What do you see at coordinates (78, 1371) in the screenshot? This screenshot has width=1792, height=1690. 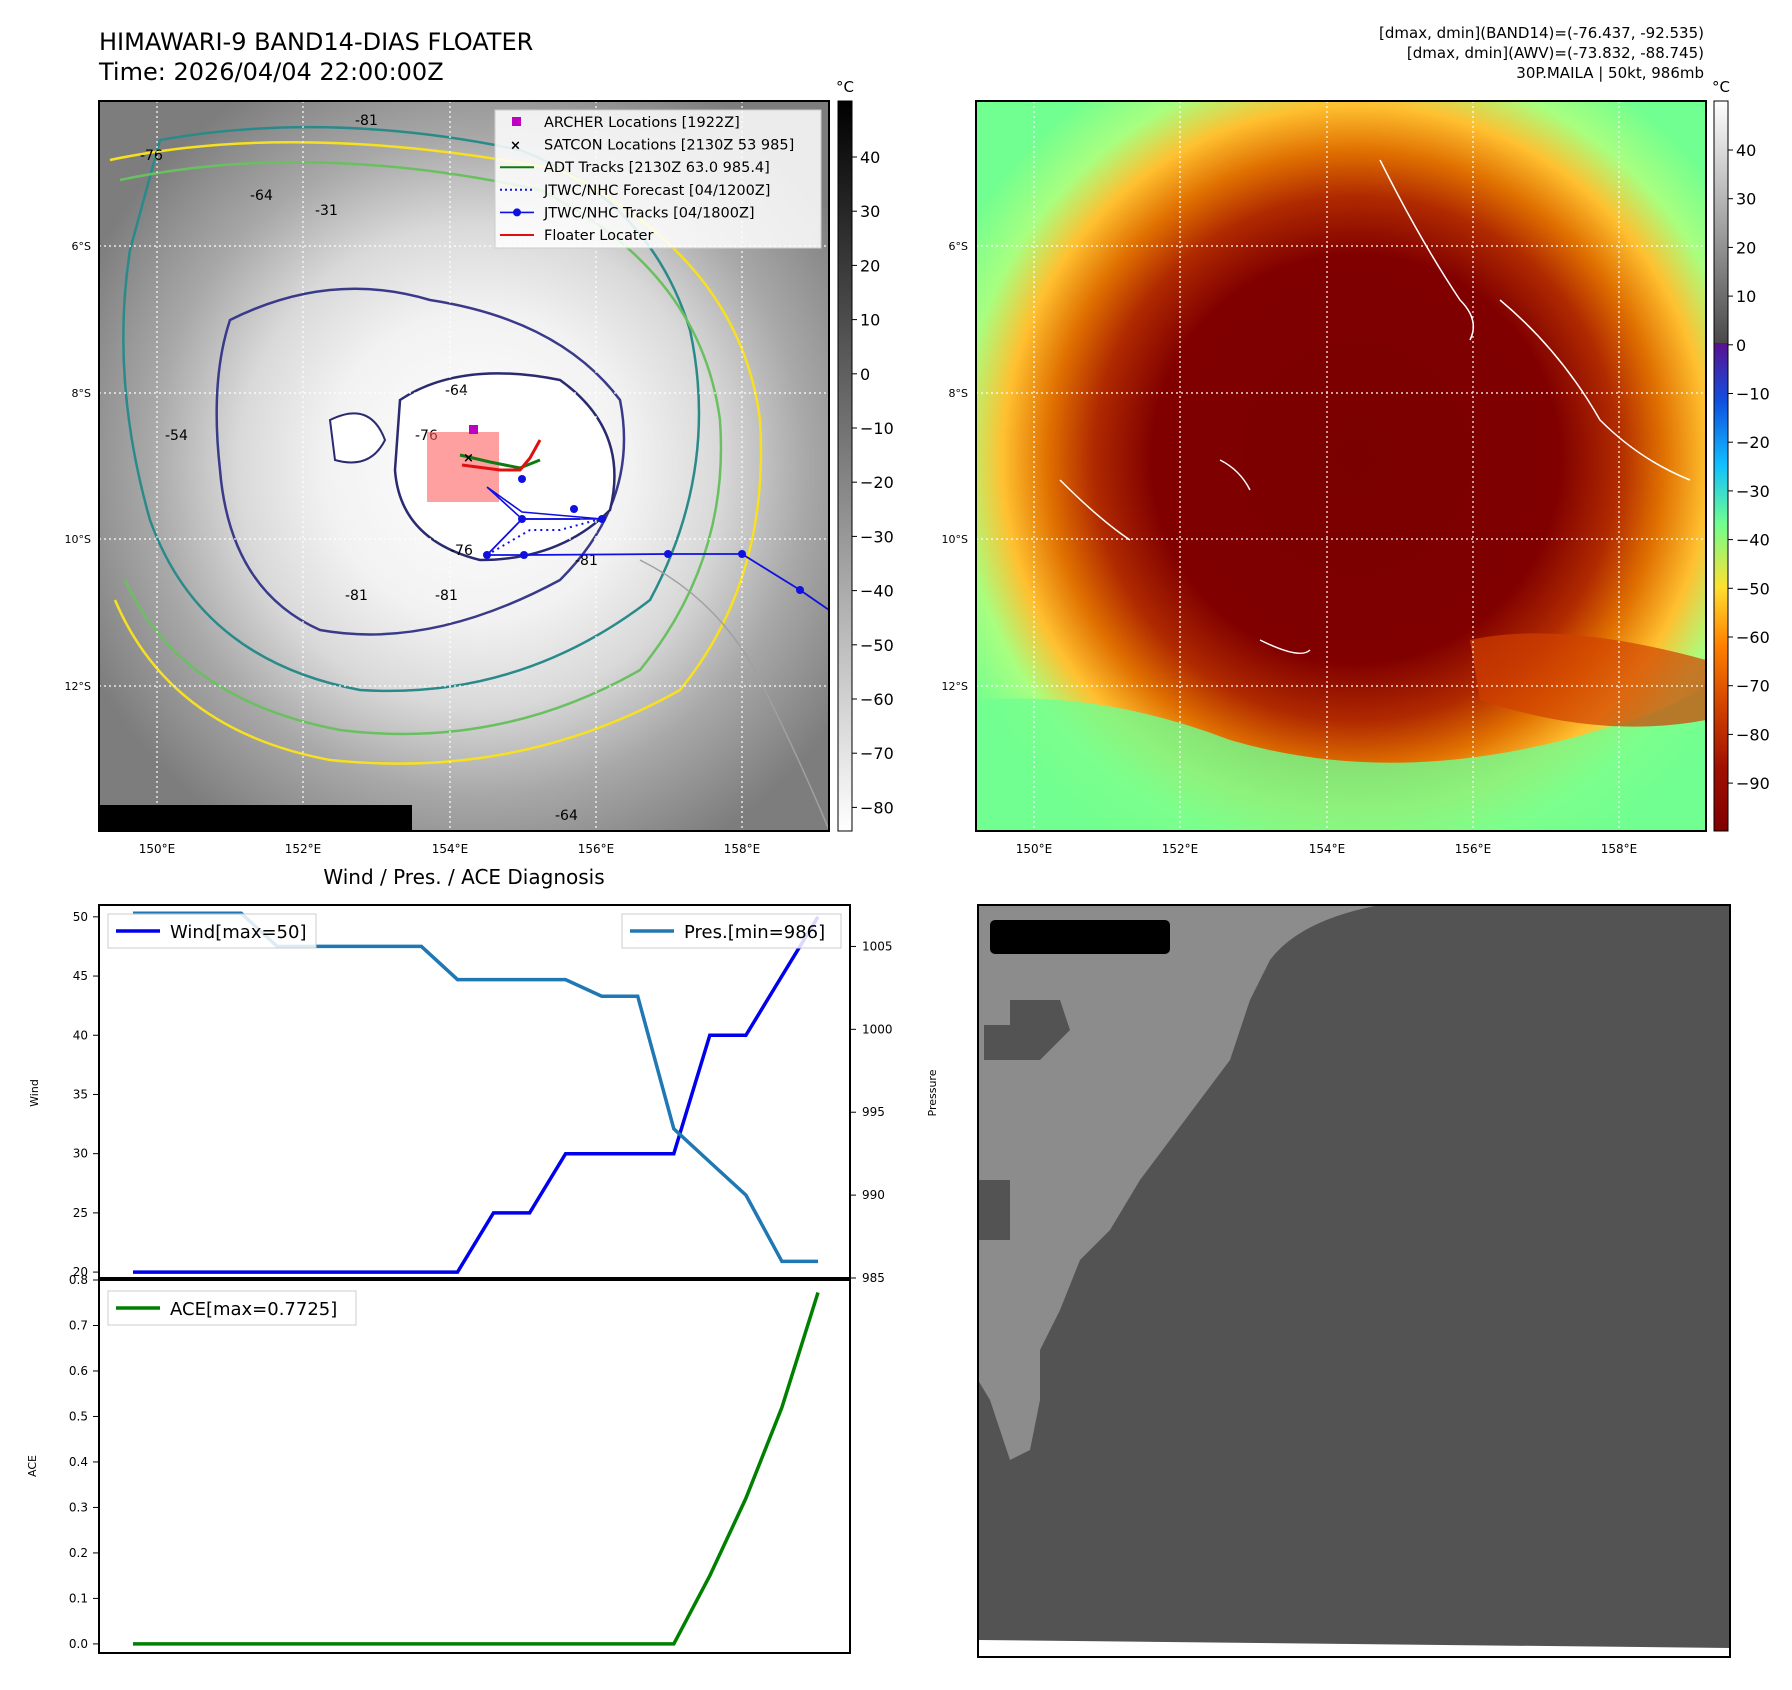 I see `y-tick-label: 0.6` at bounding box center [78, 1371].